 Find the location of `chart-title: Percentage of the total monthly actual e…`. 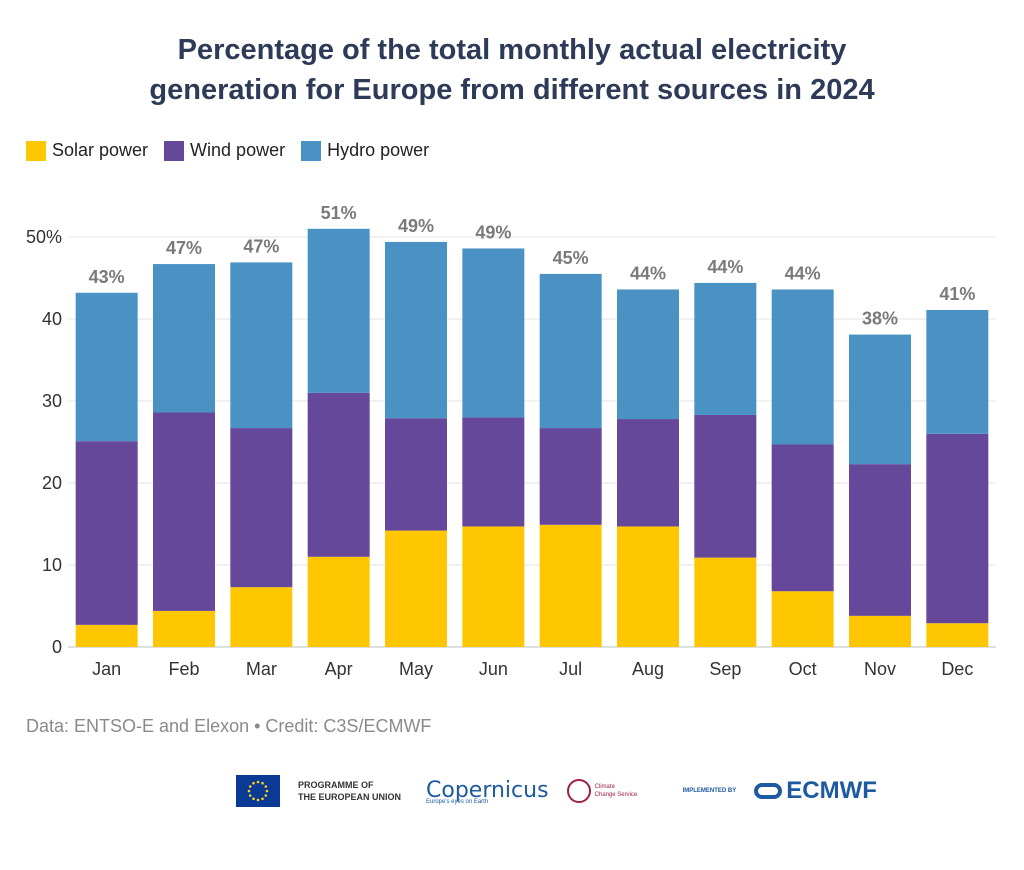

chart-title: Percentage of the total monthly actual e… is located at coordinates (512, 70).